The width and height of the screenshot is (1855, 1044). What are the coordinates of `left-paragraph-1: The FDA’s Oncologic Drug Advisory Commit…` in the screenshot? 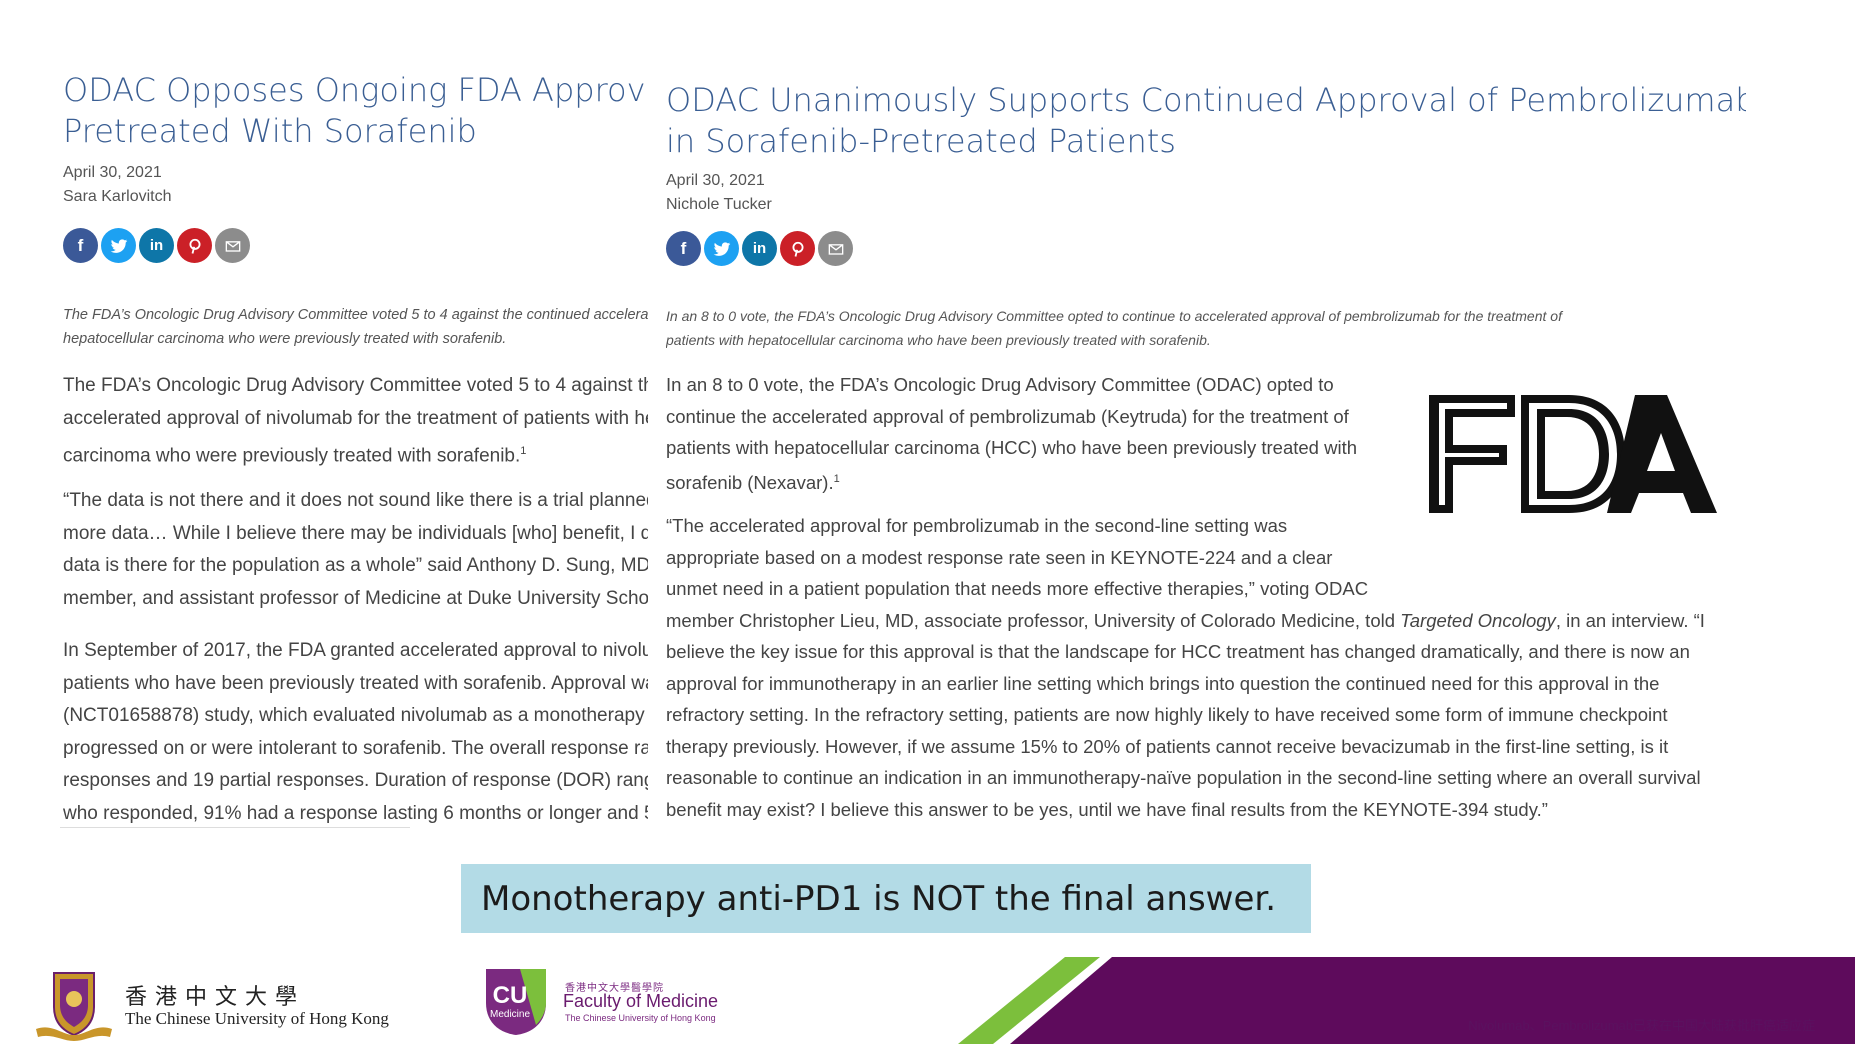 It's located at (355, 421).